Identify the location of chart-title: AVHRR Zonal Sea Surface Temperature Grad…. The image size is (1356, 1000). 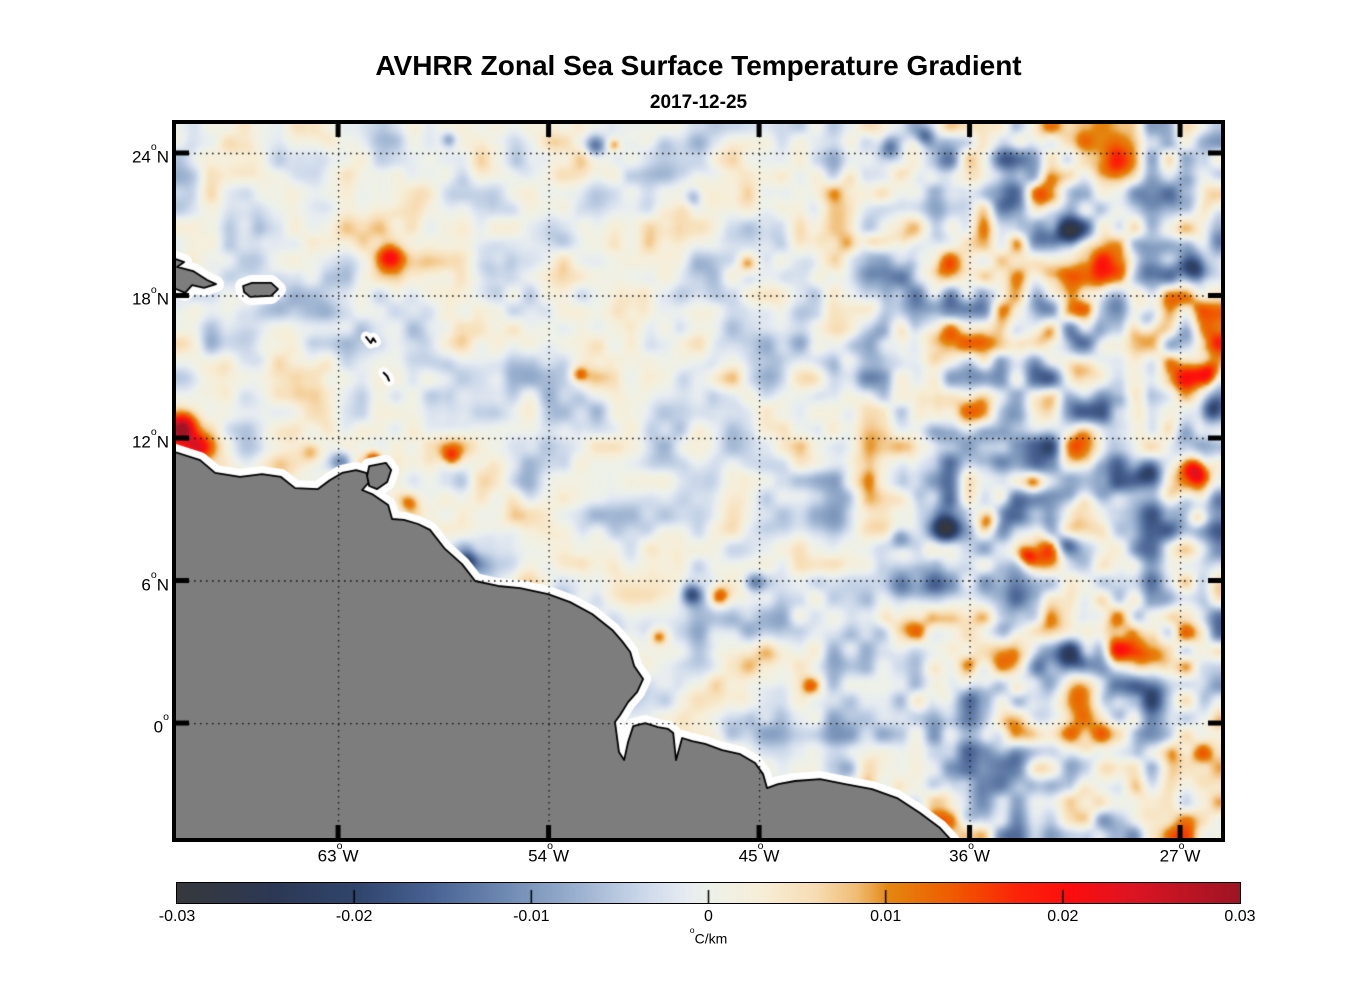
(698, 65).